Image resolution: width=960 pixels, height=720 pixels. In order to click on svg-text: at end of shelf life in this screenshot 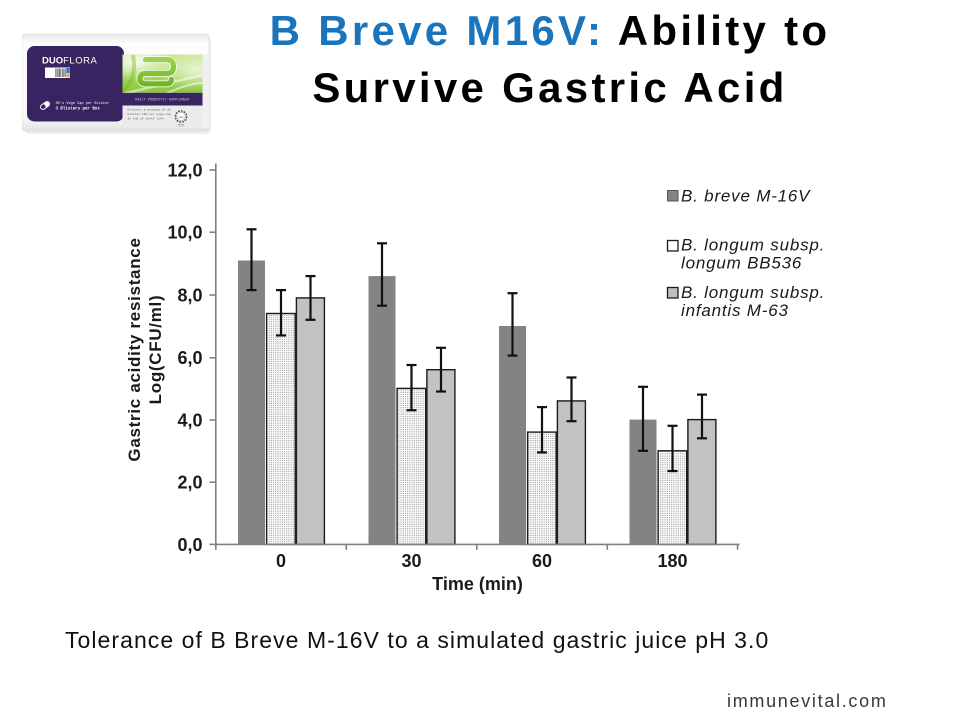, I will do `click(146, 118)`.